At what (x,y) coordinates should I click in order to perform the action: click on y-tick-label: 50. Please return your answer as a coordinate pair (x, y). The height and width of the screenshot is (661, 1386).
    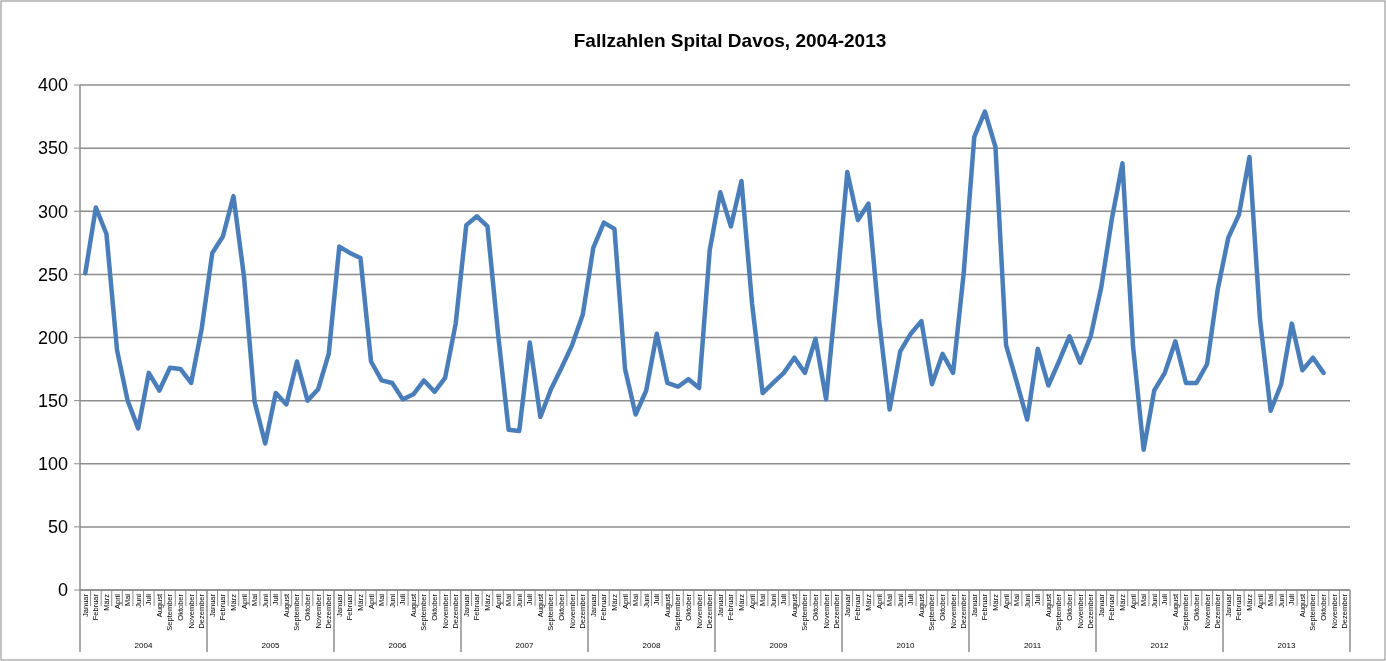
    Looking at the image, I should click on (57, 527).